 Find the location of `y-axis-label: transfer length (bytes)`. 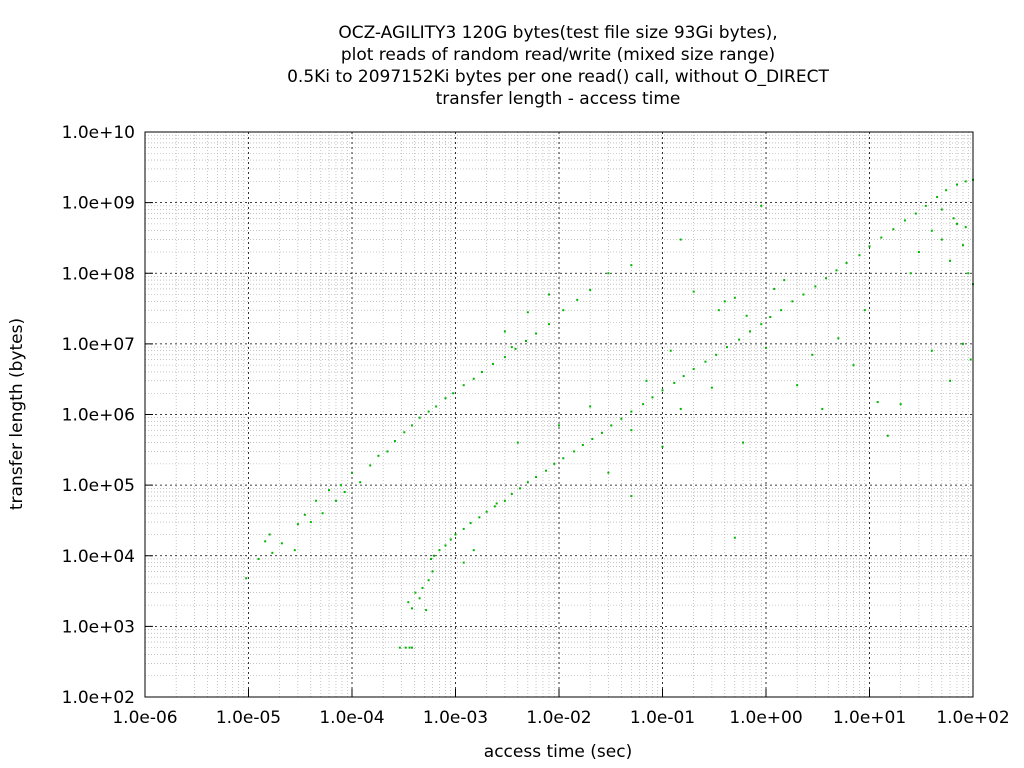

y-axis-label: transfer length (bytes) is located at coordinates (17, 414).